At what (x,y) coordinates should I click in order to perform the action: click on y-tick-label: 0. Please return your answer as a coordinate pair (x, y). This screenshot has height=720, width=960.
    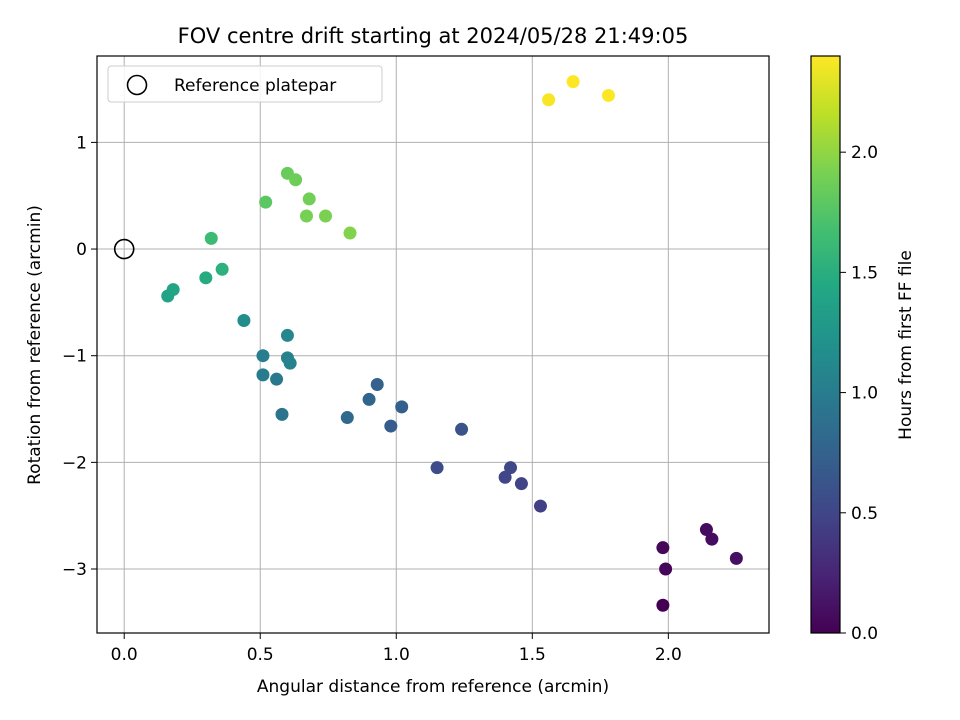
    Looking at the image, I should click on (81, 250).